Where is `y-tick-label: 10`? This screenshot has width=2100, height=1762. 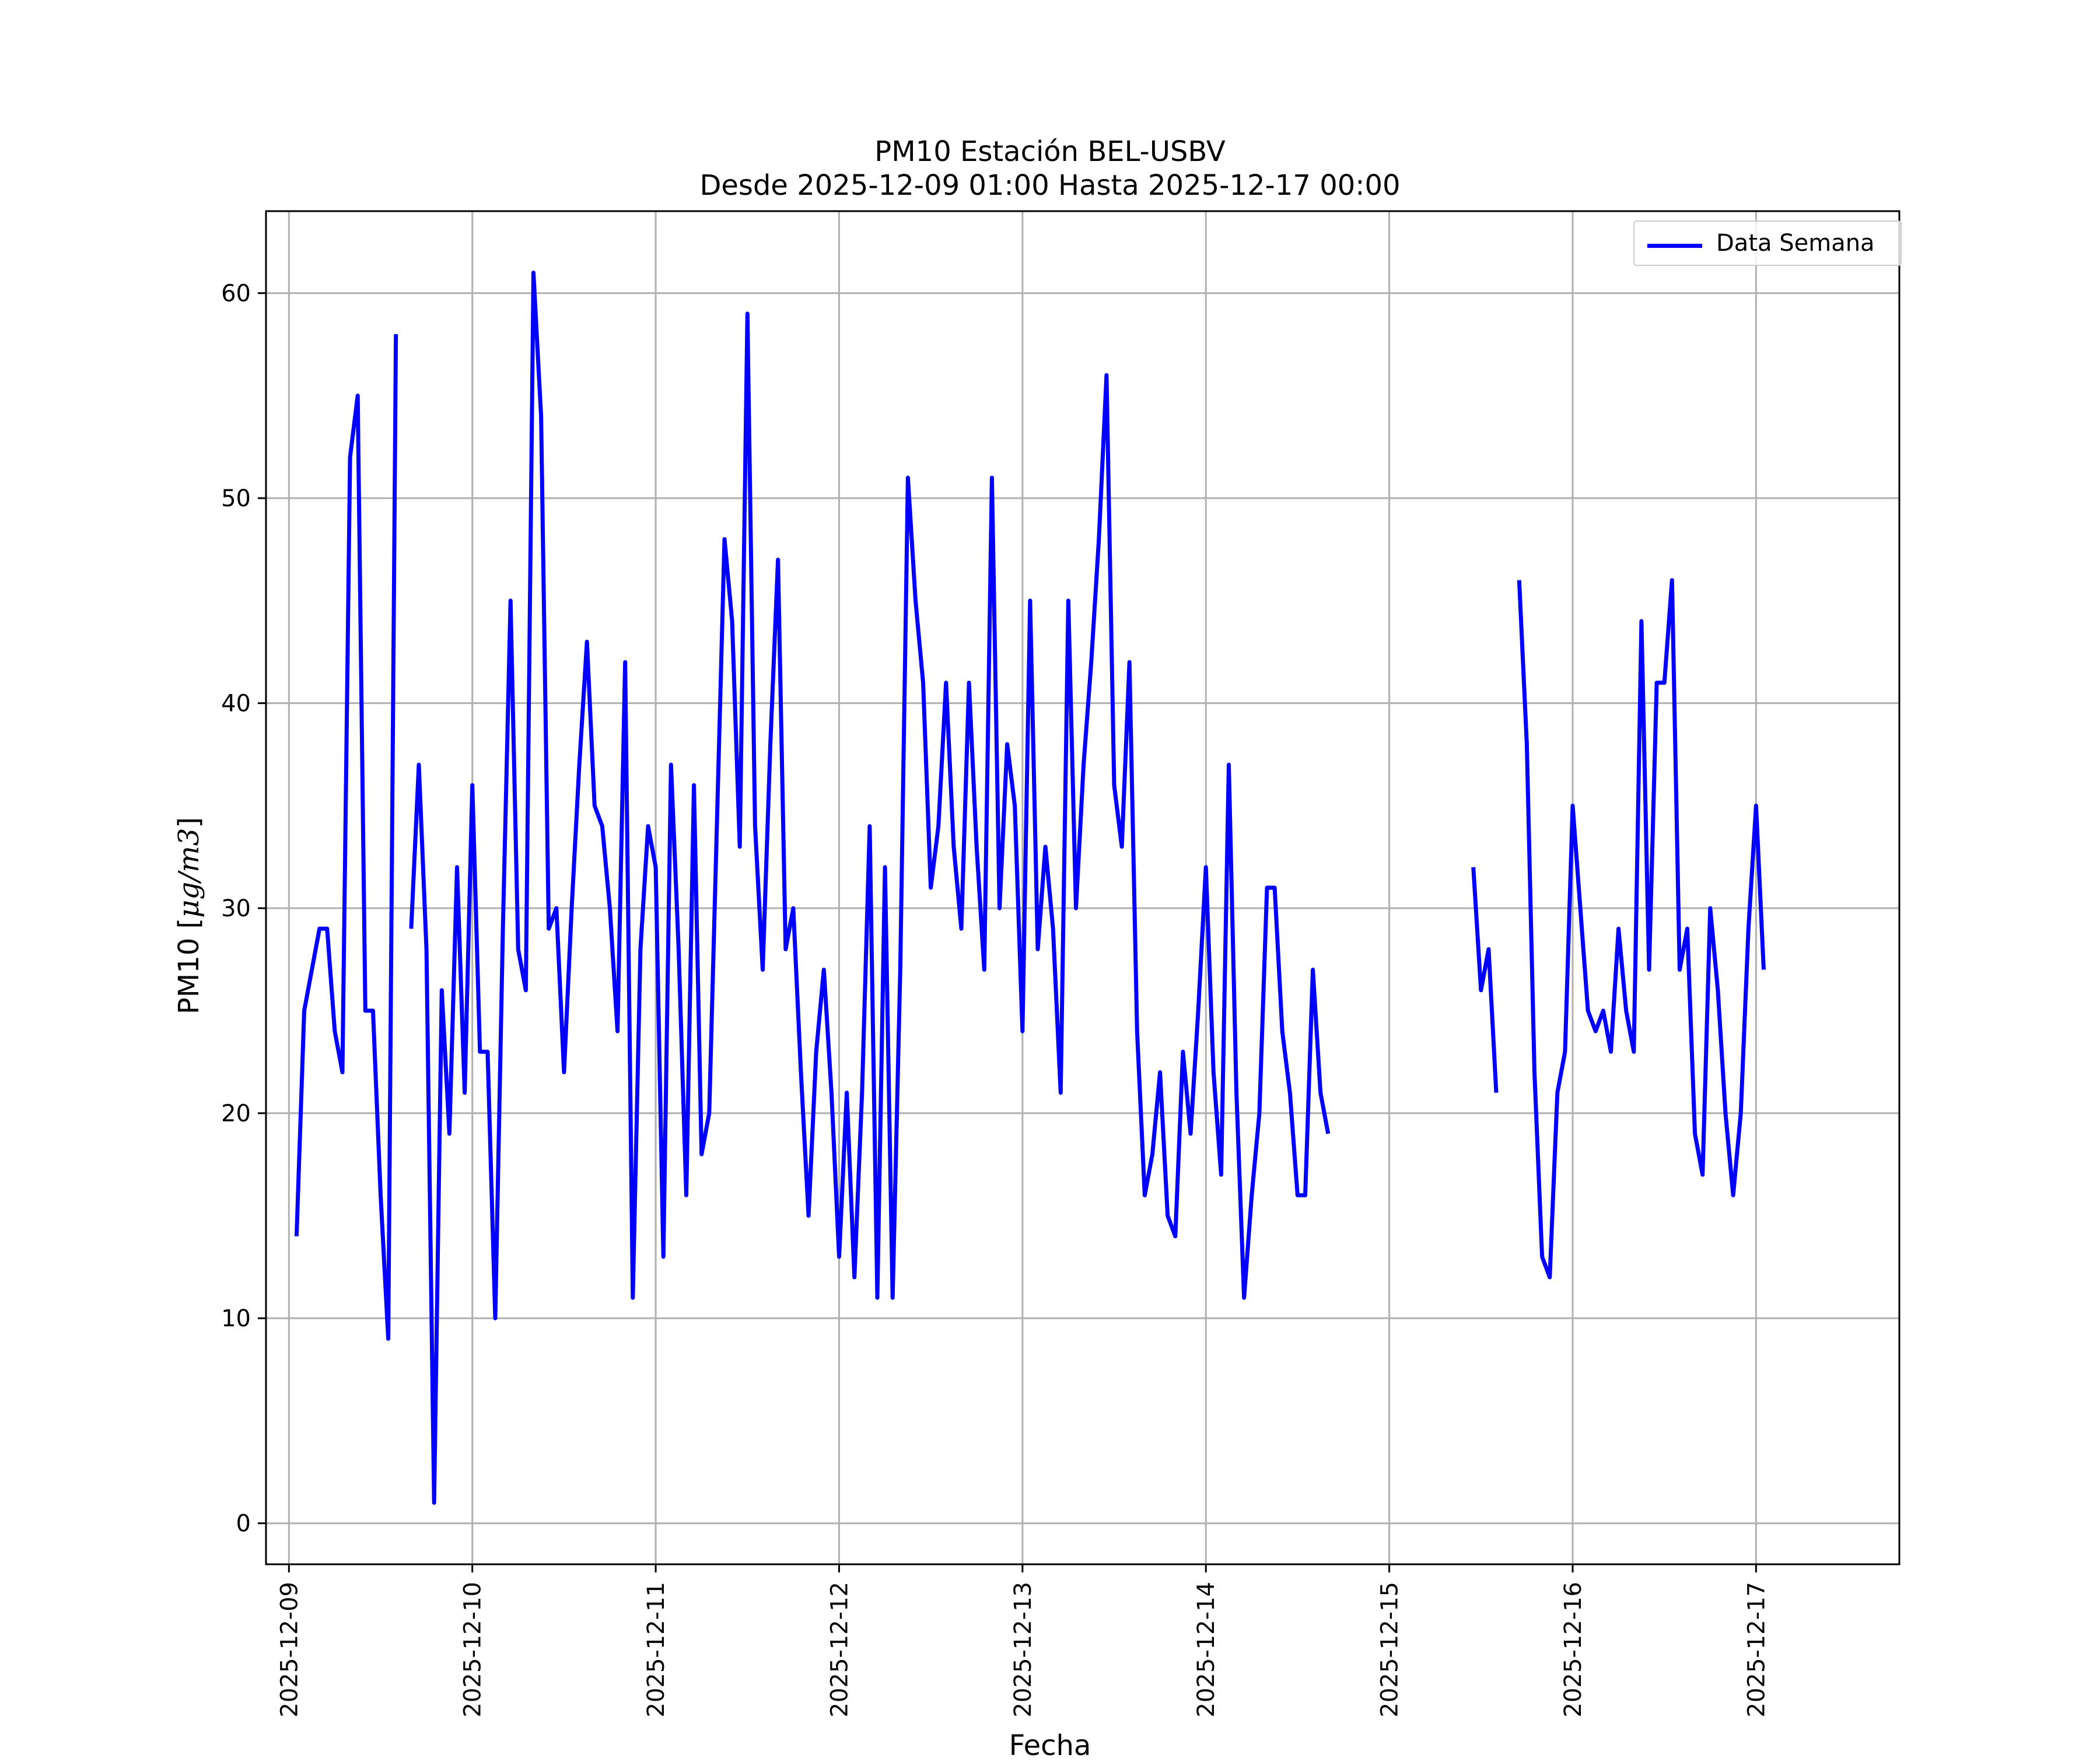
y-tick-label: 10 is located at coordinates (236, 1318).